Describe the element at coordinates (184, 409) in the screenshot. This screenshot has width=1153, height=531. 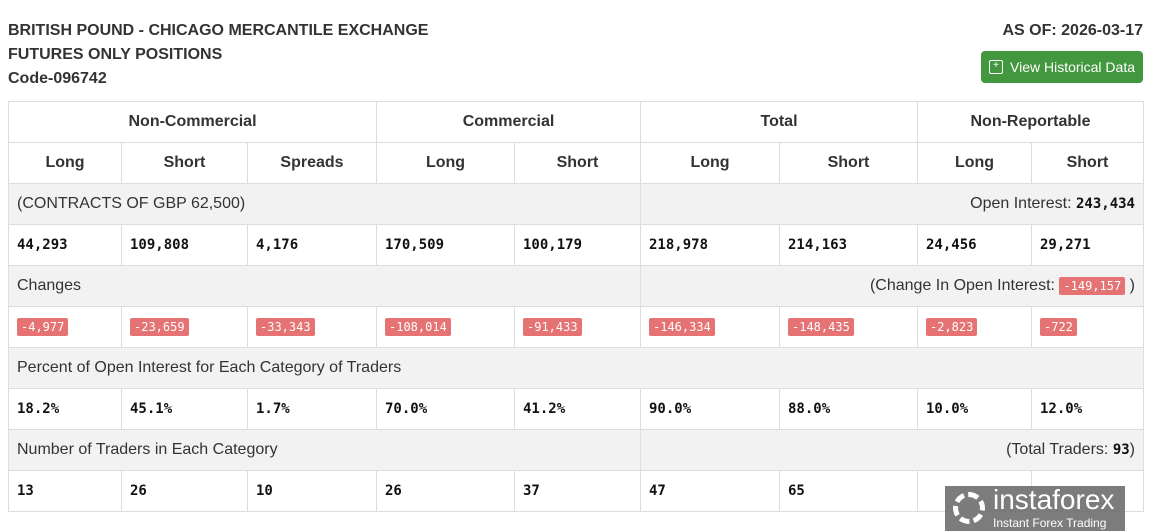
I see `percent-cell: 45.1%` at that location.